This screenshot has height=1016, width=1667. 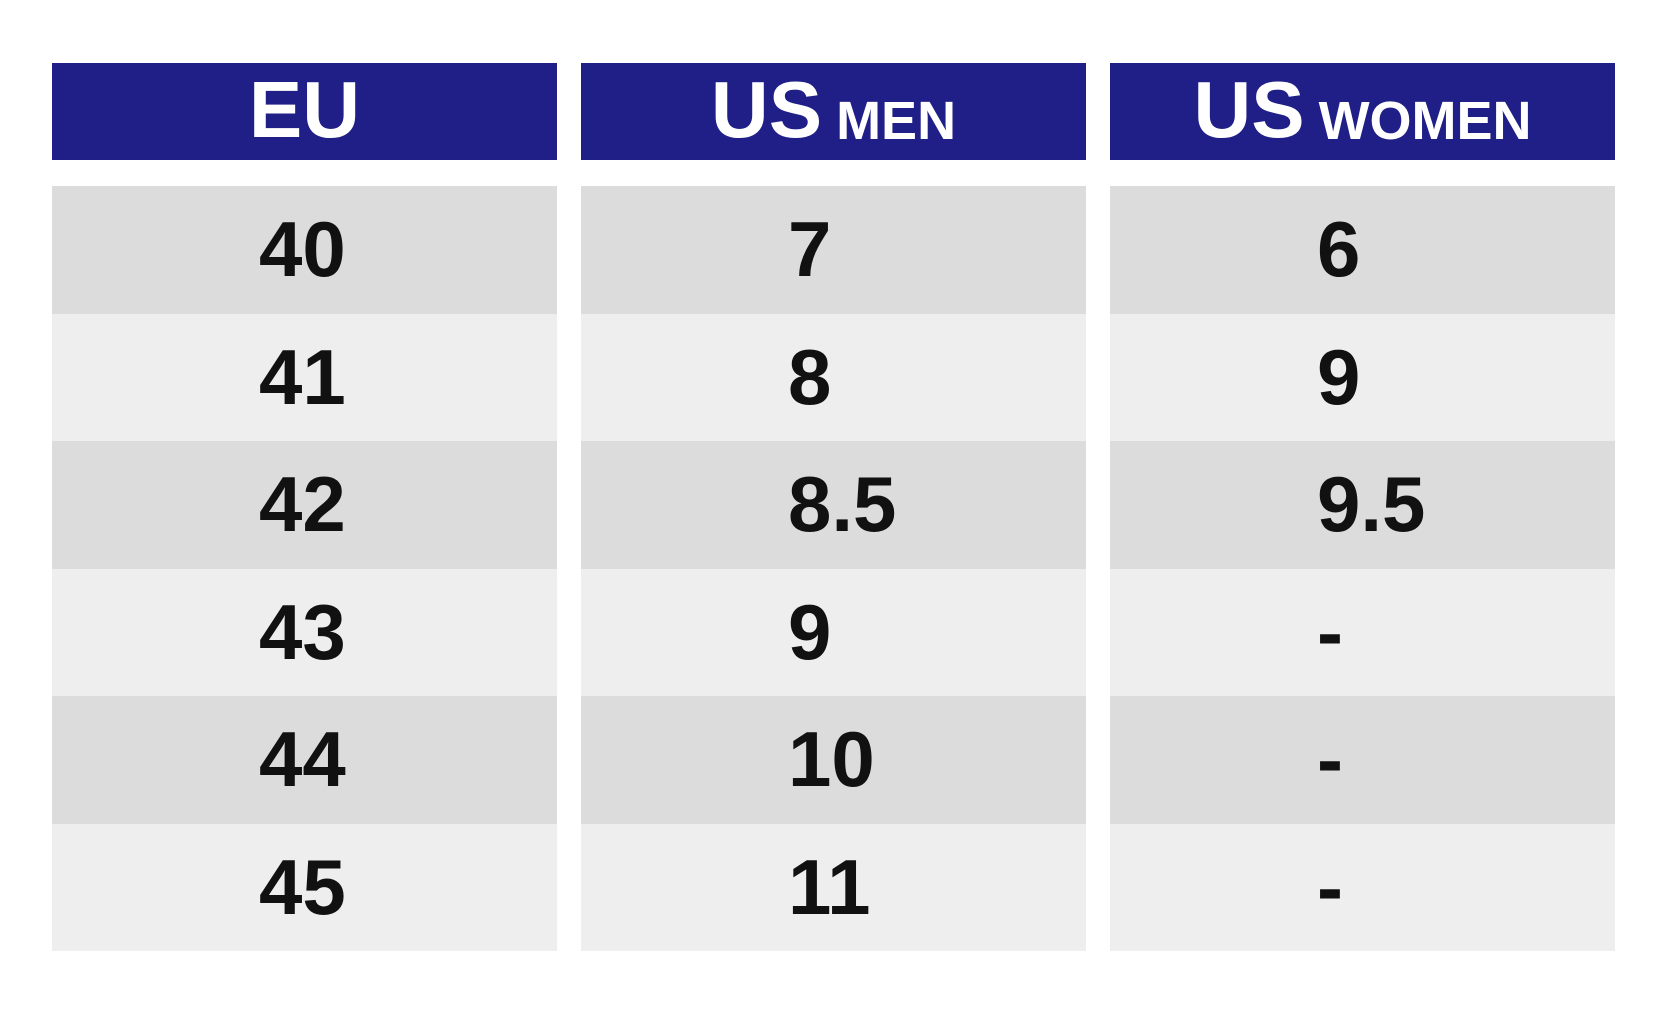 What do you see at coordinates (896, 121) in the screenshot?
I see `header-sub: MEN` at bounding box center [896, 121].